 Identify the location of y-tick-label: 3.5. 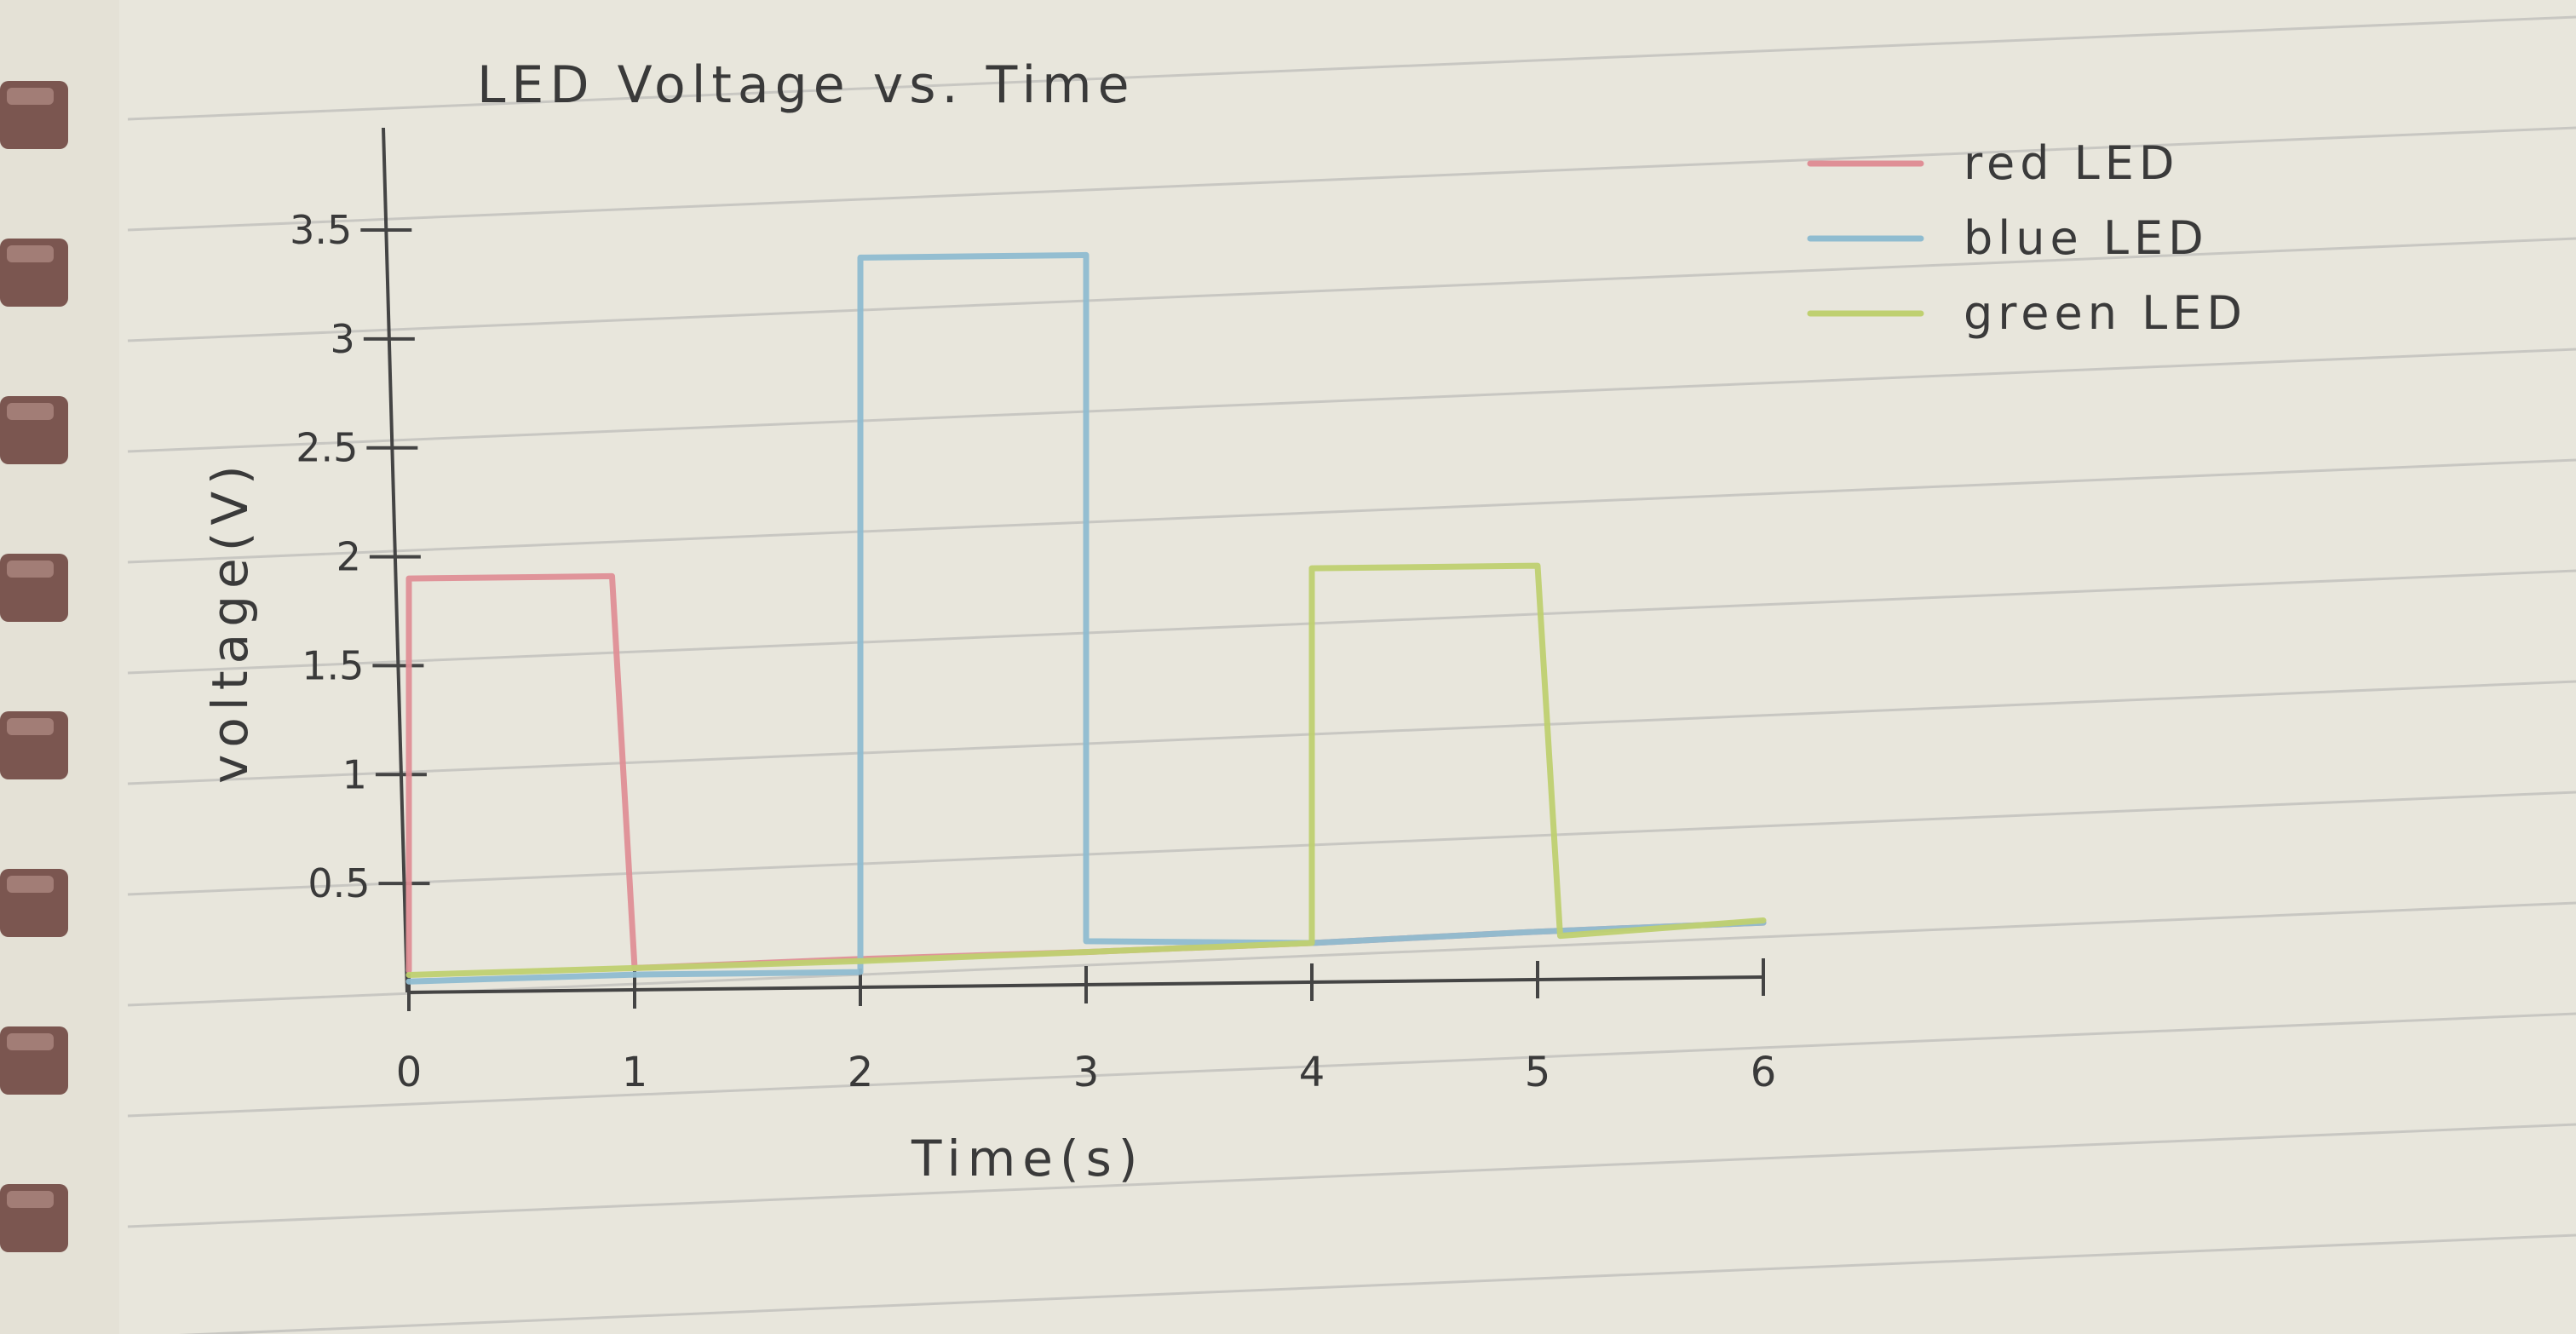
(321, 230).